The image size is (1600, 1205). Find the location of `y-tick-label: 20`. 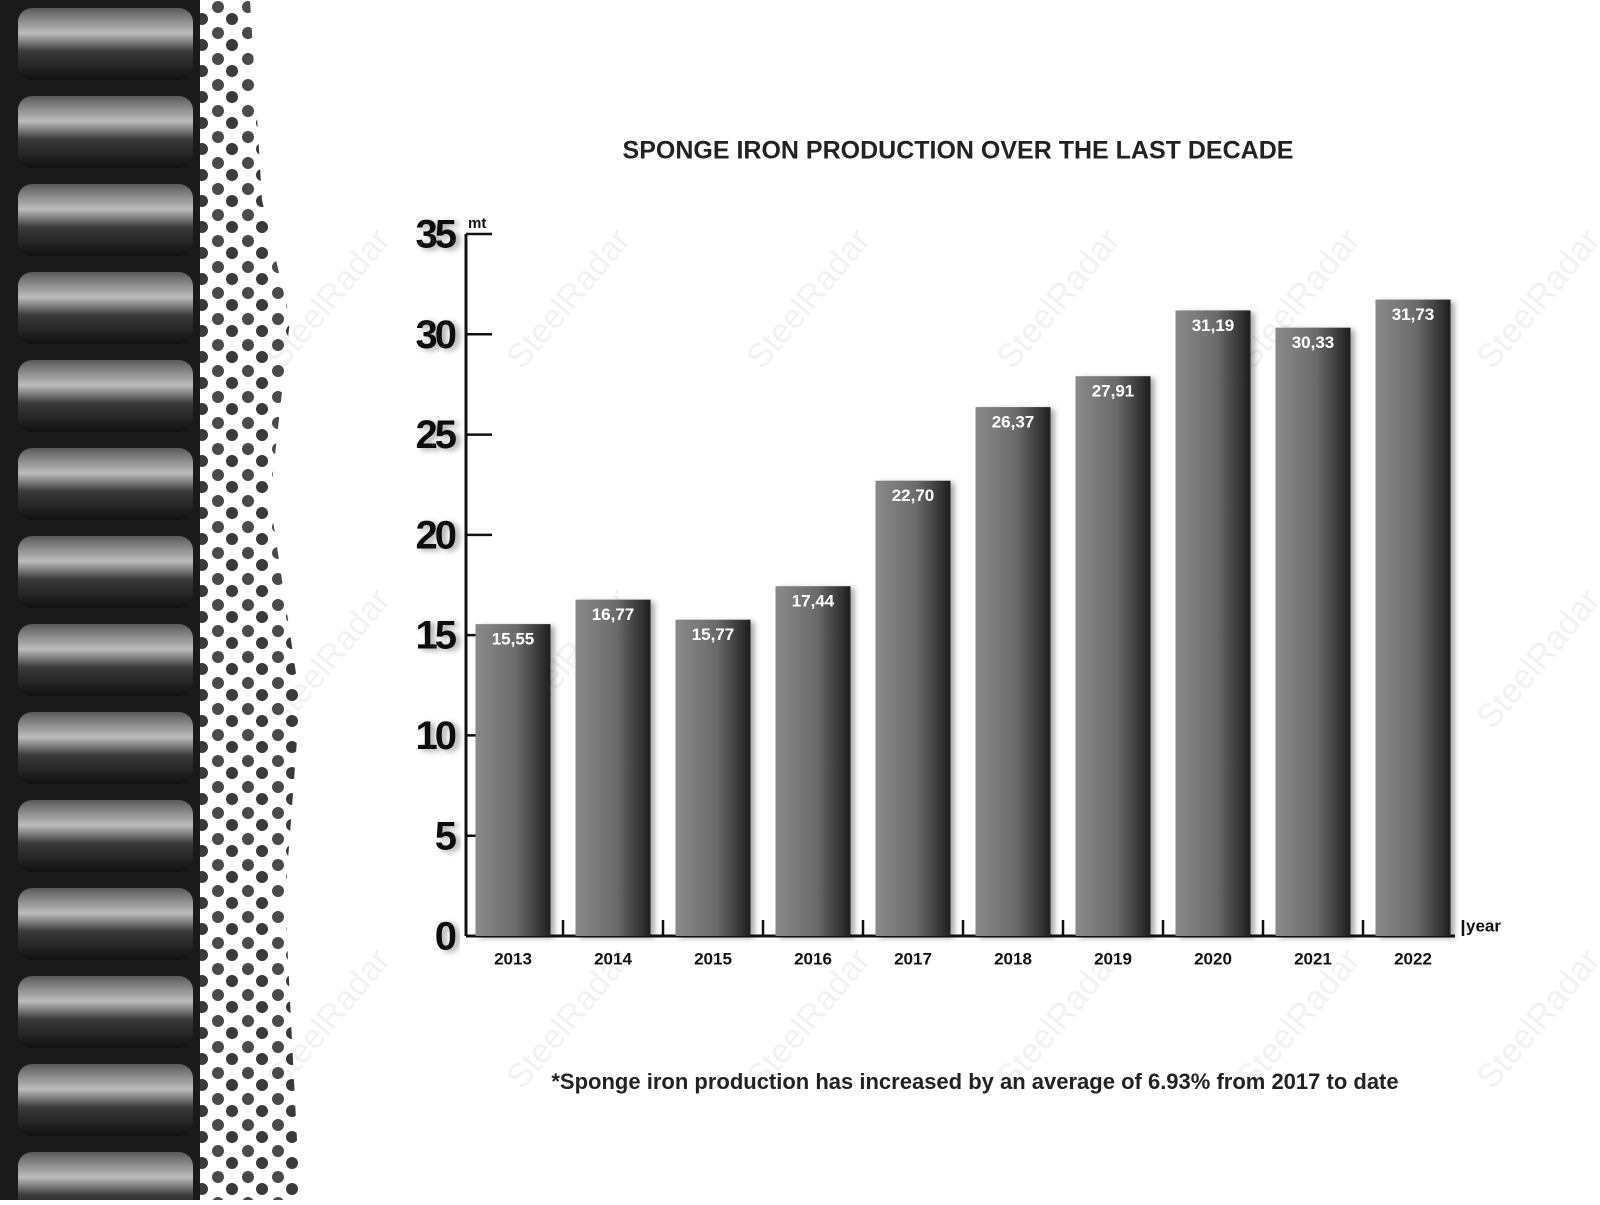

y-tick-label: 20 is located at coordinates (436, 535).